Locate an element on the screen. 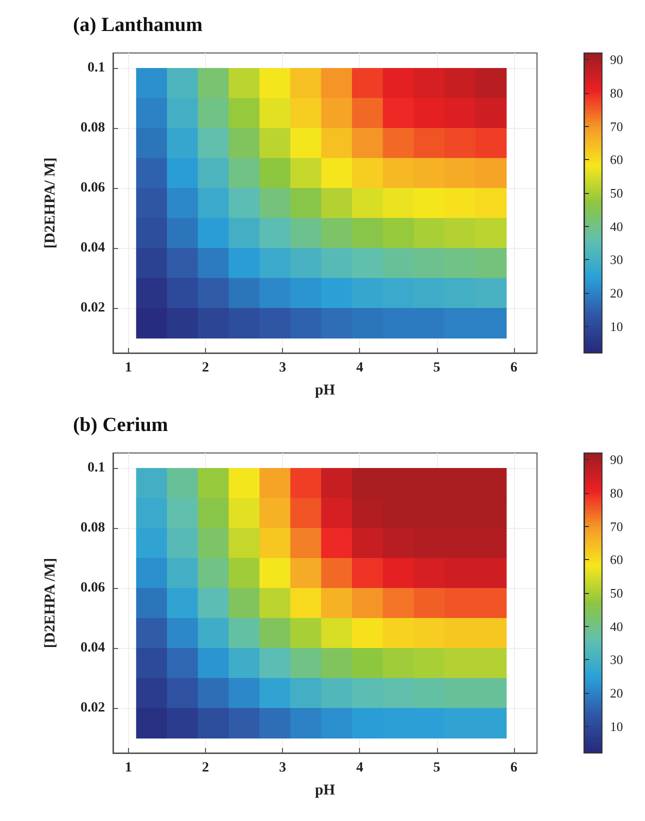 This screenshot has width=645, height=821. chart-title: (b) Cerium is located at coordinates (120, 425).